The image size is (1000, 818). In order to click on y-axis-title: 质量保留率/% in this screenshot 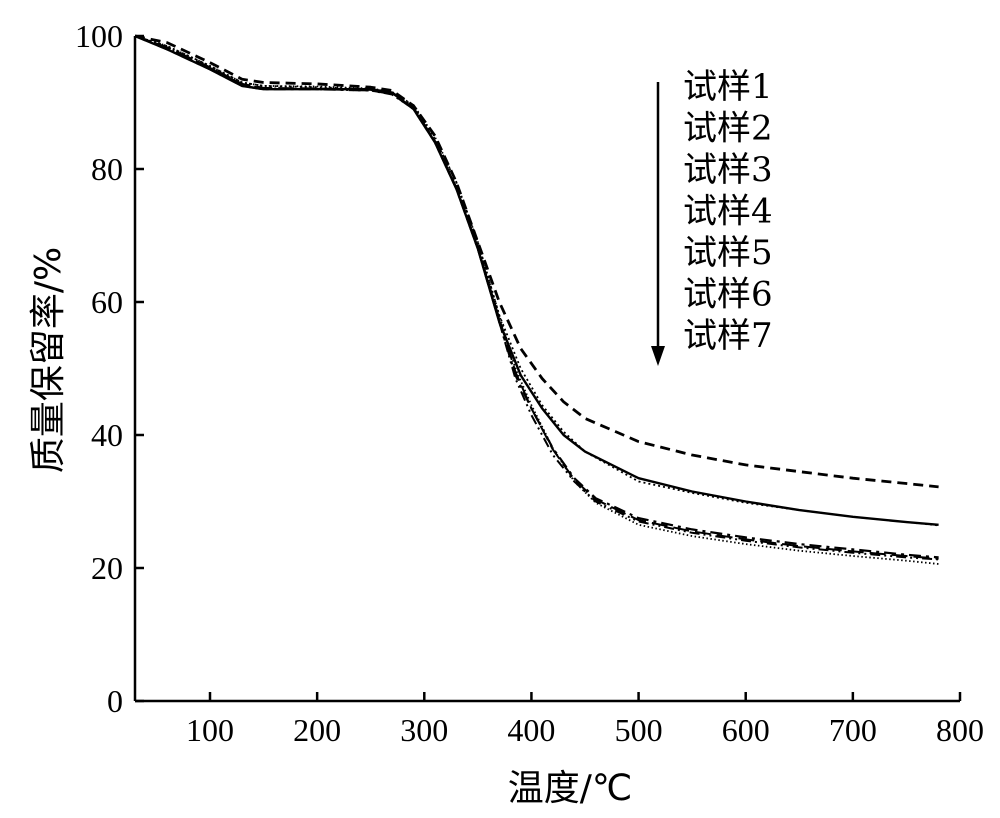, I will do `click(48, 360)`.